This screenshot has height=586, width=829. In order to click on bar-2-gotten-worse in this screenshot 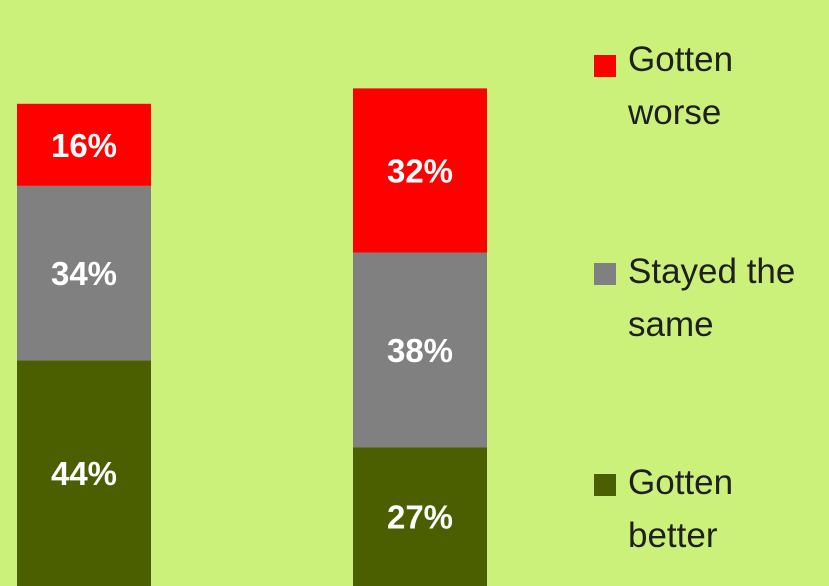, I will do `click(420, 170)`.